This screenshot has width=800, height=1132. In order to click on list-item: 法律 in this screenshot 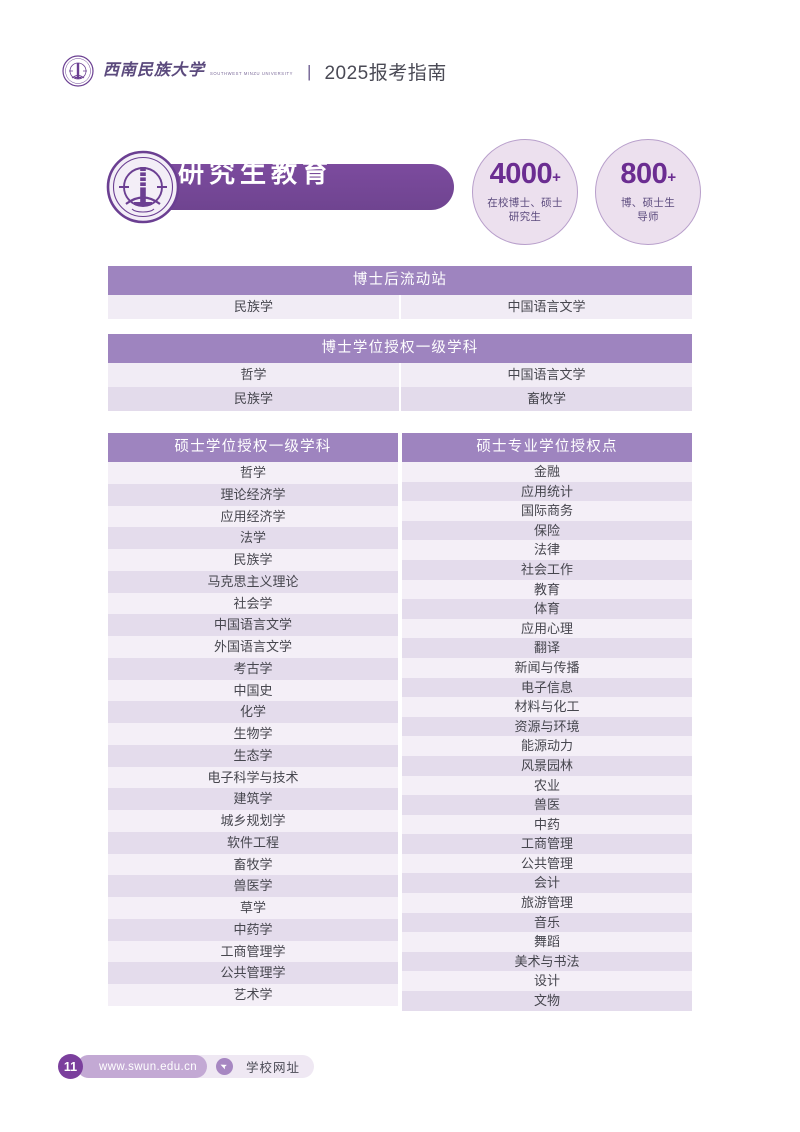, I will do `click(547, 550)`.